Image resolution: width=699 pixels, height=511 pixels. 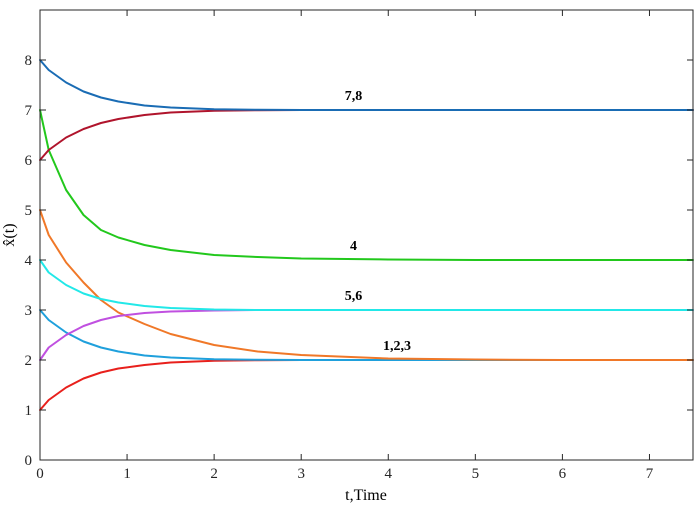 I want to click on x-tick-label: 7, so click(x=650, y=474).